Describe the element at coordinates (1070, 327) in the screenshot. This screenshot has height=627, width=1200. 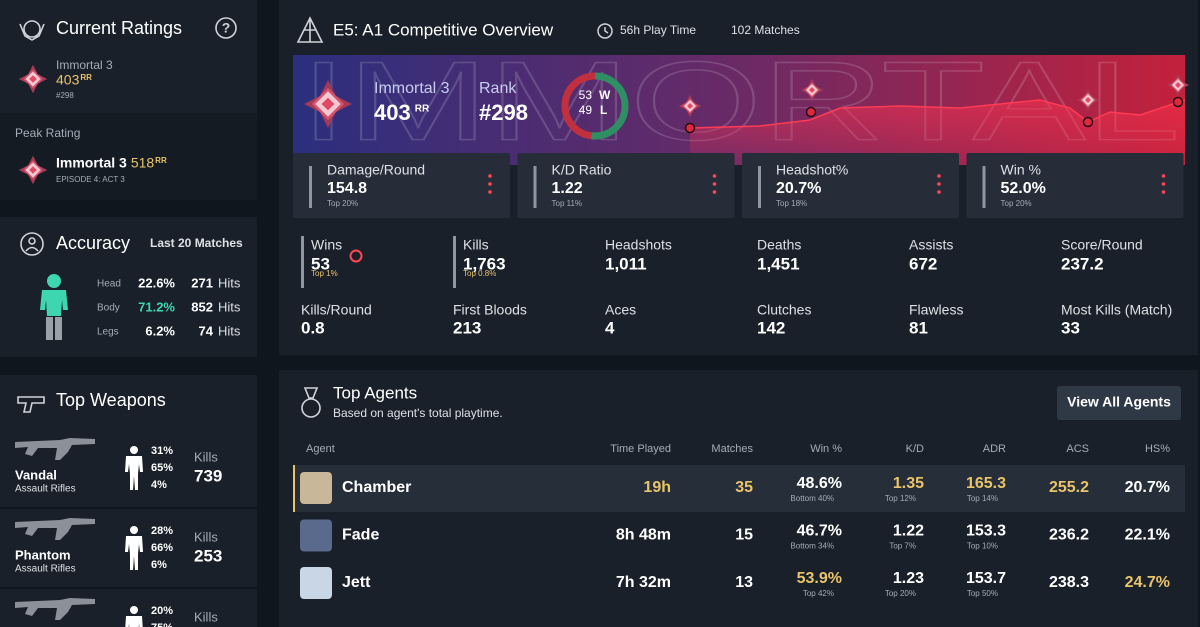
I see `stat-value: 33` at that location.